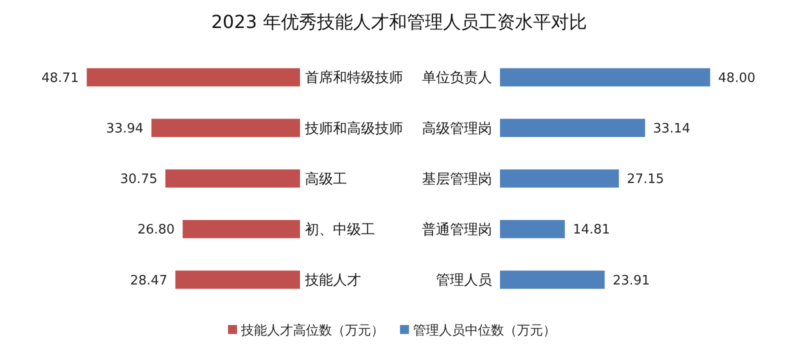 The height and width of the screenshot is (364, 798). What do you see at coordinates (326, 179) in the screenshot?
I see `y-tick-label: 高级工` at bounding box center [326, 179].